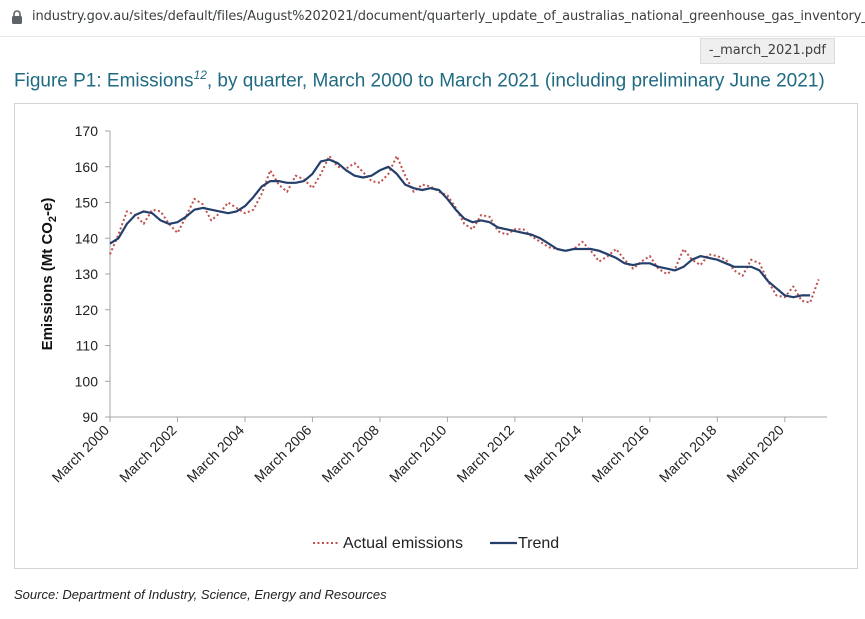 This screenshot has width=865, height=619. What do you see at coordinates (553, 454) in the screenshot?
I see `x-tick-label: March 2014` at bounding box center [553, 454].